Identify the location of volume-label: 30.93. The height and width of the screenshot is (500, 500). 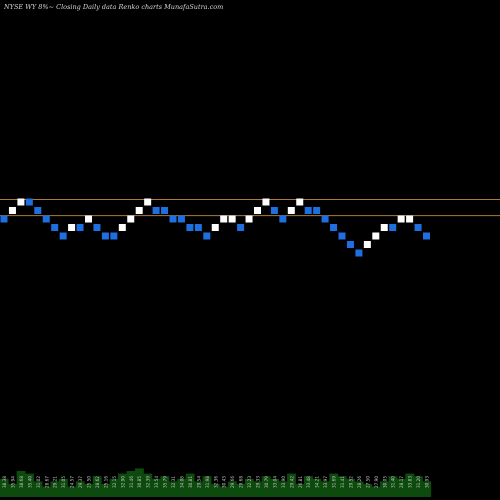
(427, 482).